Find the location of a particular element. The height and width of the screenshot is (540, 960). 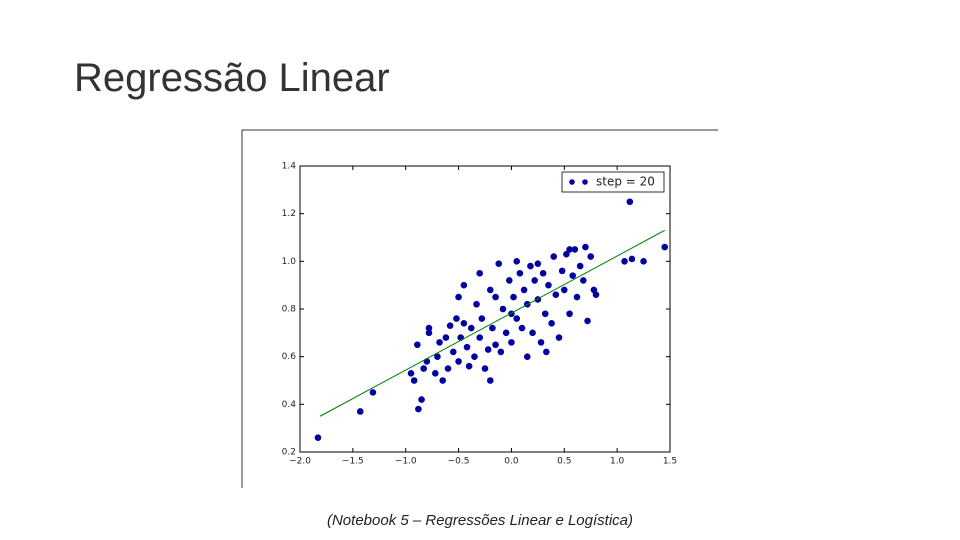

legend-label: step = 20 is located at coordinates (625, 182).